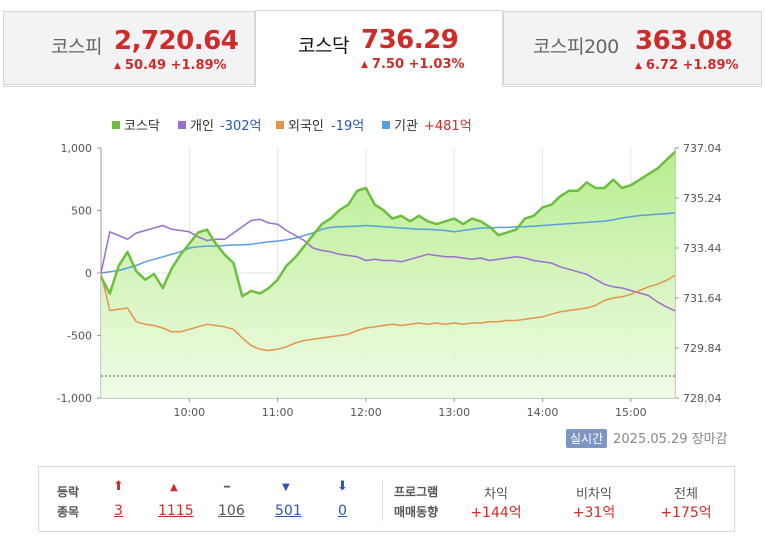  Describe the element at coordinates (448, 126) in the screenshot. I see `legend-value-institution: +481억` at that location.